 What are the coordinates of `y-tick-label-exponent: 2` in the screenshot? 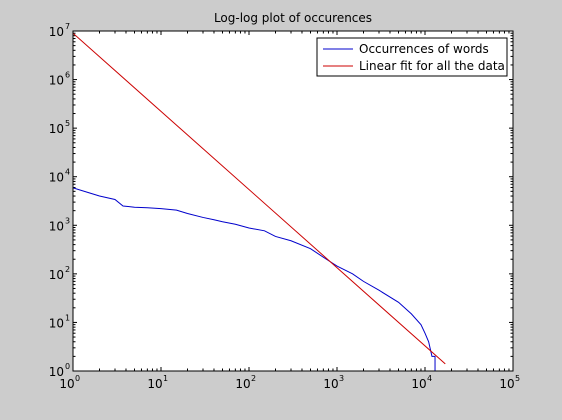 It's located at (67, 269).